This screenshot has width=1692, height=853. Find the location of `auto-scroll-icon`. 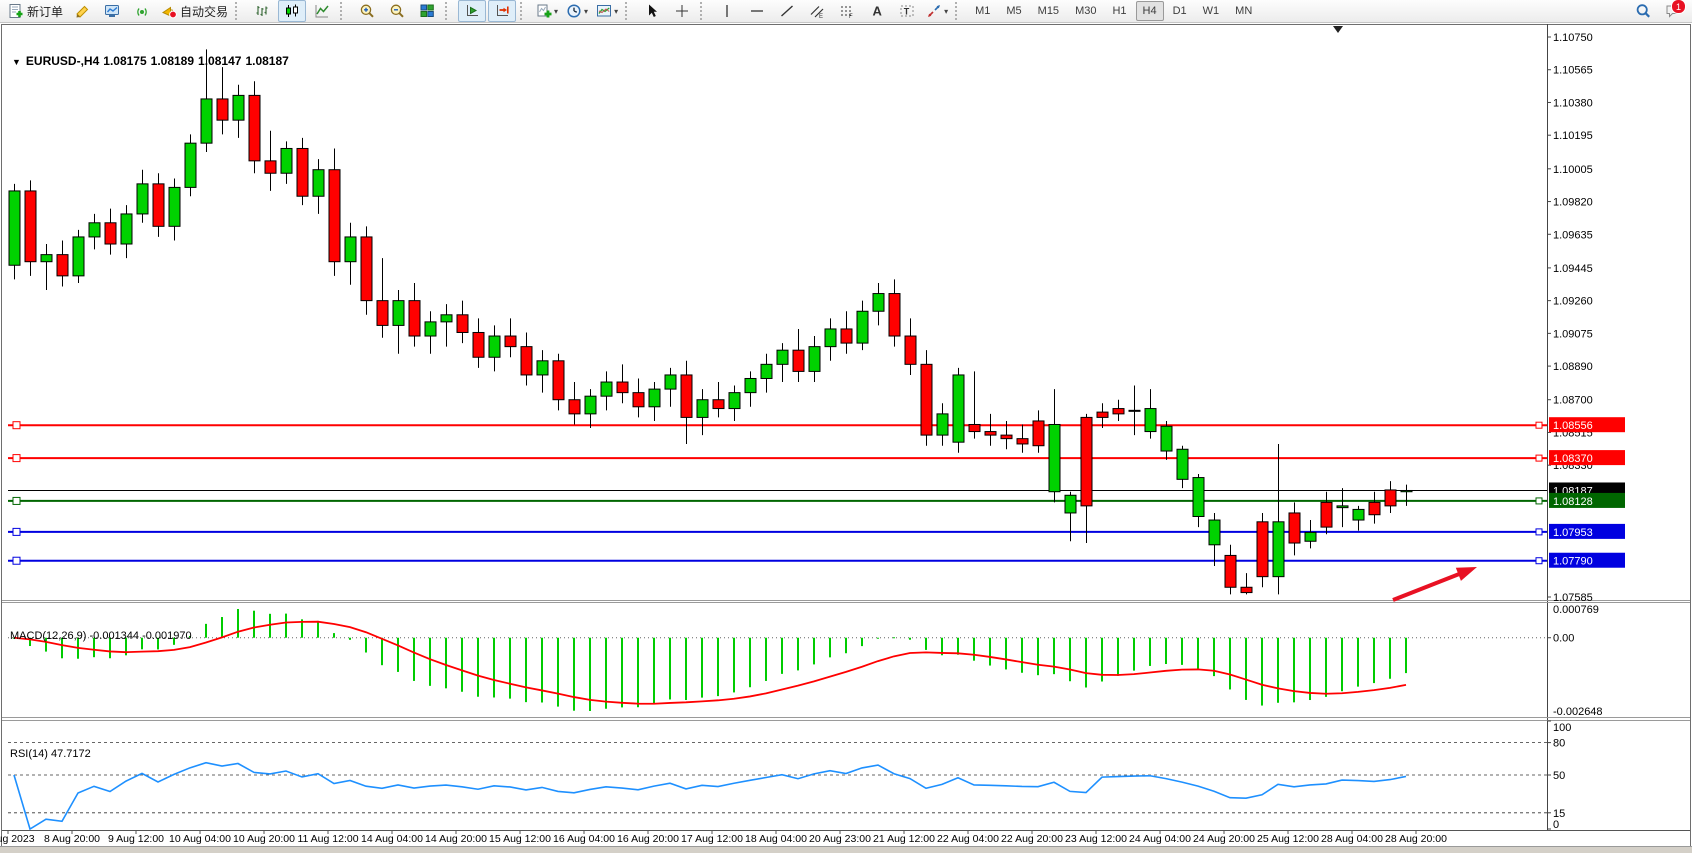

auto-scroll-icon is located at coordinates (472, 11).